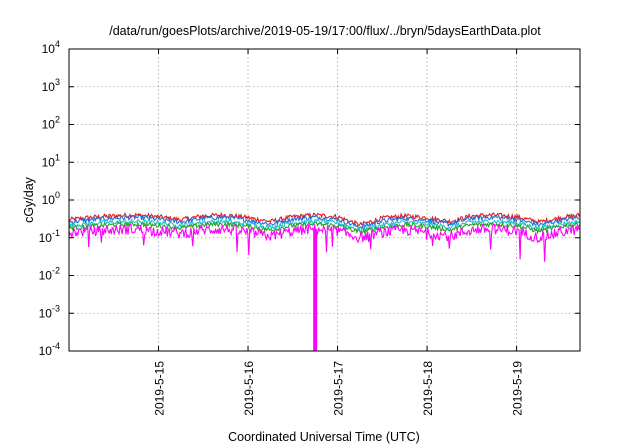 The image size is (640, 448). What do you see at coordinates (249, 388) in the screenshot?
I see `x-tick-label: 2019-5-16` at bounding box center [249, 388].